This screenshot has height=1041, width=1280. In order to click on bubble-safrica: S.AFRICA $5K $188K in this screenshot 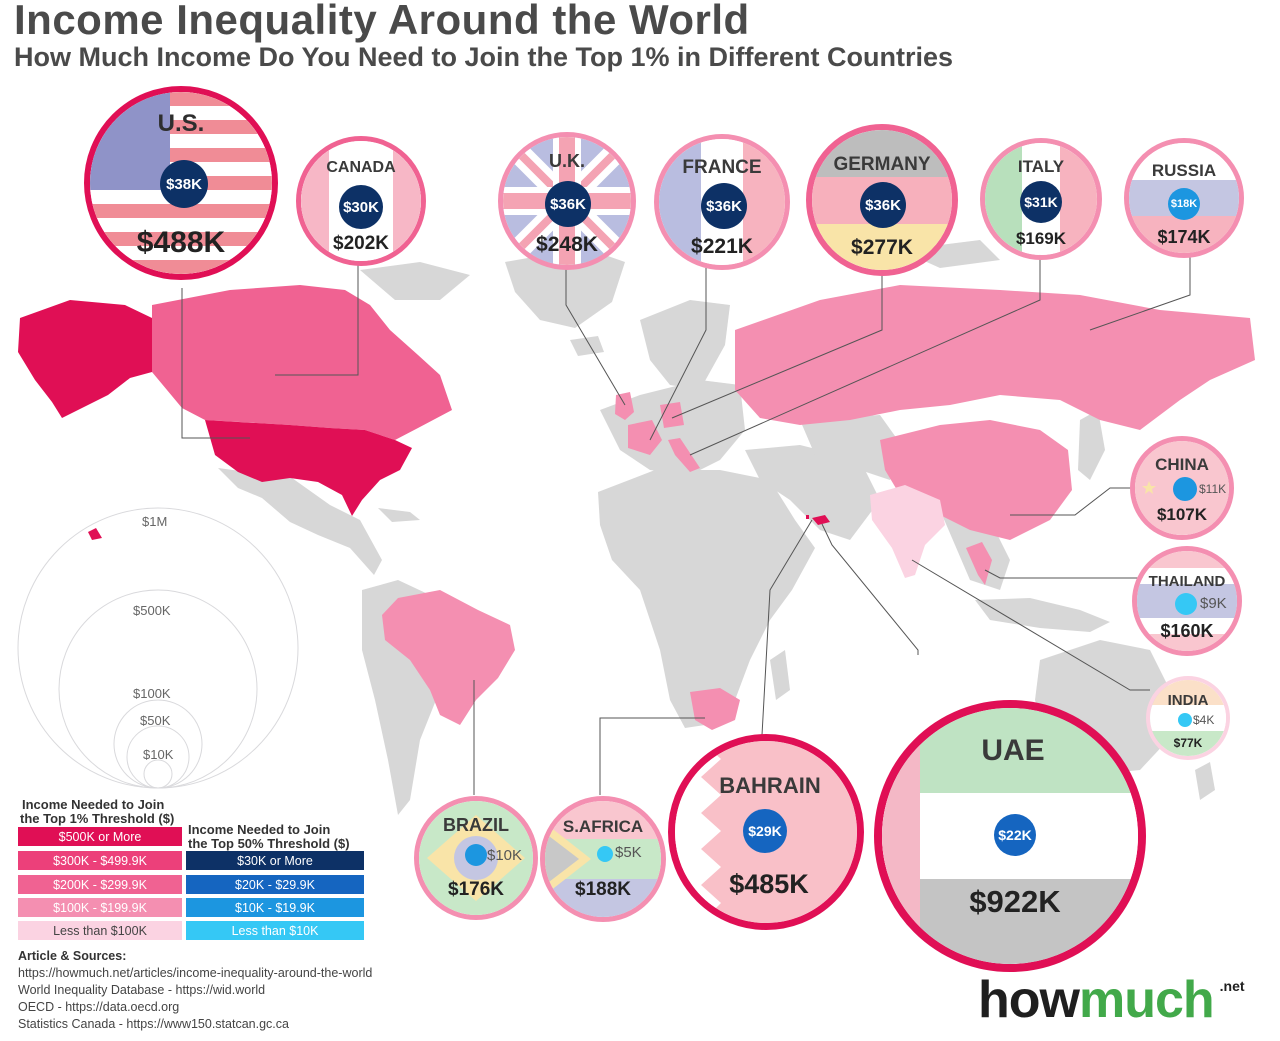, I will do `click(603, 859)`.